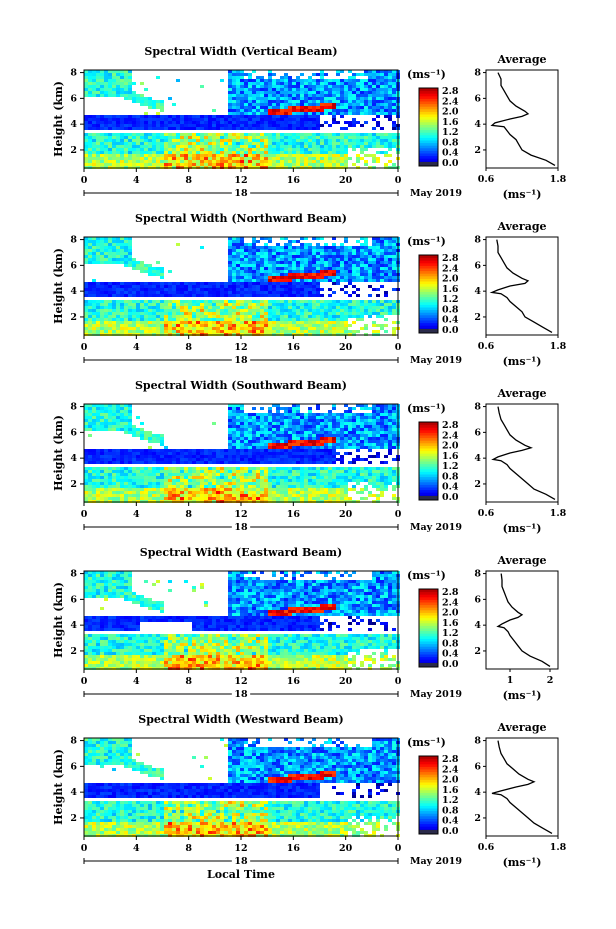  What do you see at coordinates (294, 848) in the screenshot?
I see `x-tick-label: 16` at bounding box center [294, 848].